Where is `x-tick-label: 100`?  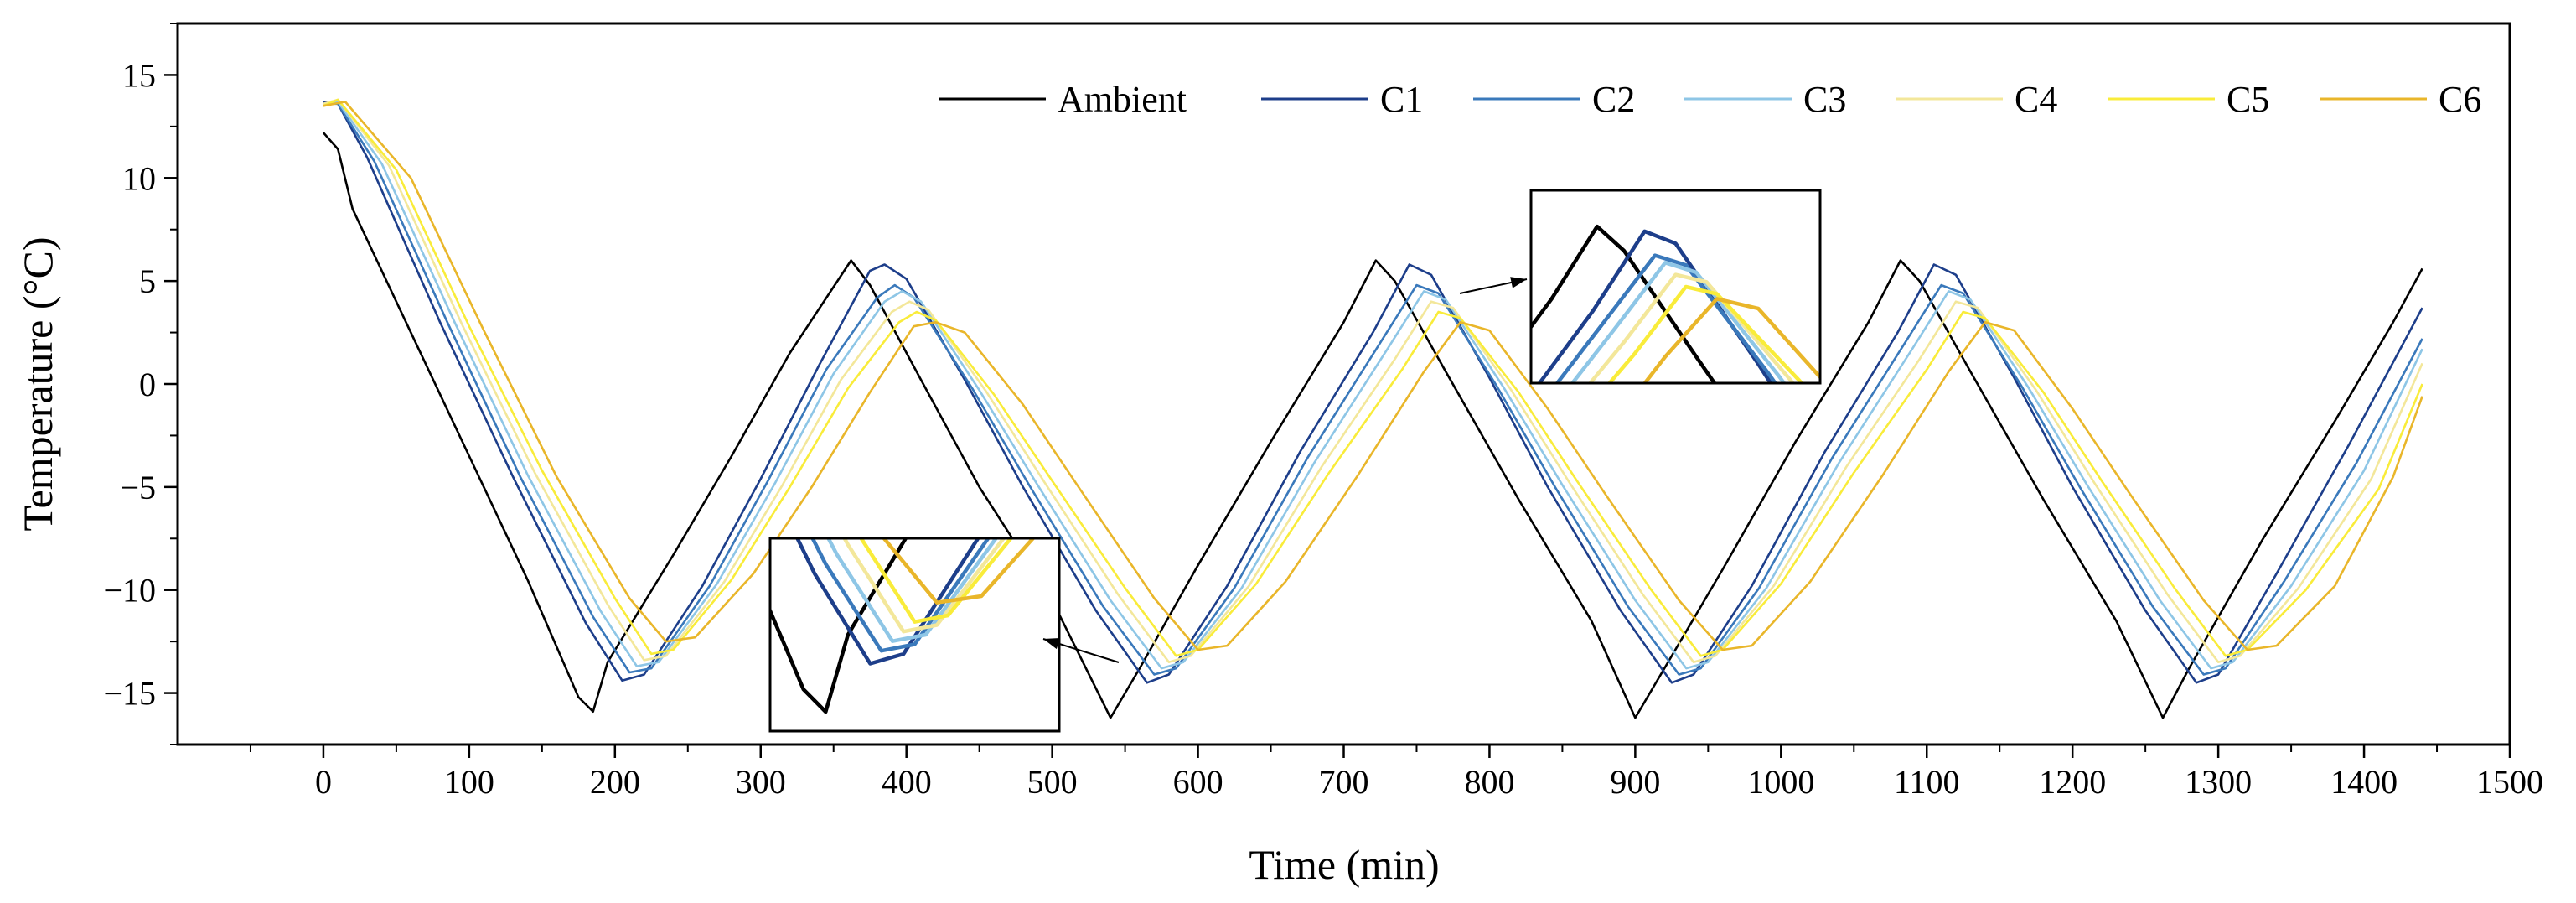 x-tick-label: 100 is located at coordinates (469, 782).